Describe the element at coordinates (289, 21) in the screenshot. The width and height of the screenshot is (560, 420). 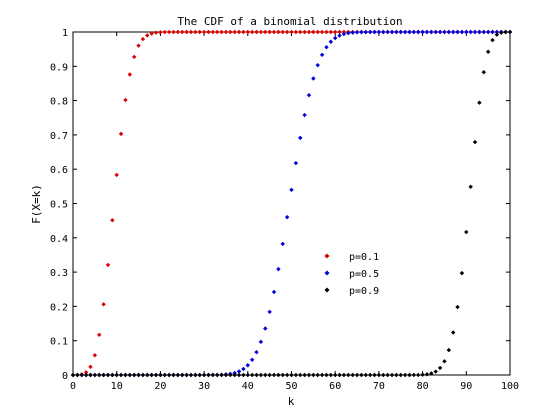
I see `chart-title: The CDF of a binomial distribution` at that location.